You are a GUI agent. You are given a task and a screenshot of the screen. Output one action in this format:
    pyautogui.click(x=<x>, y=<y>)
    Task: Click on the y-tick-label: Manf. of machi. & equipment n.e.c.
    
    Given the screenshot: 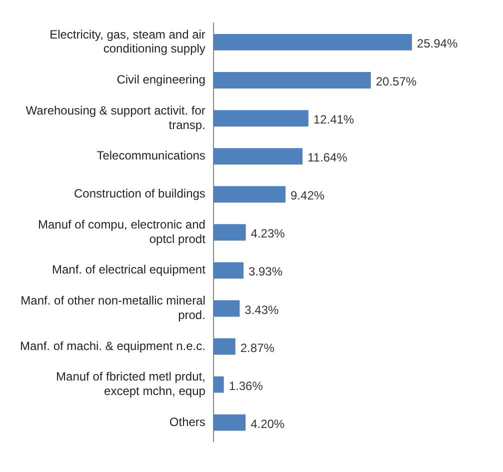 What is the action you would take?
    pyautogui.click(x=113, y=345)
    